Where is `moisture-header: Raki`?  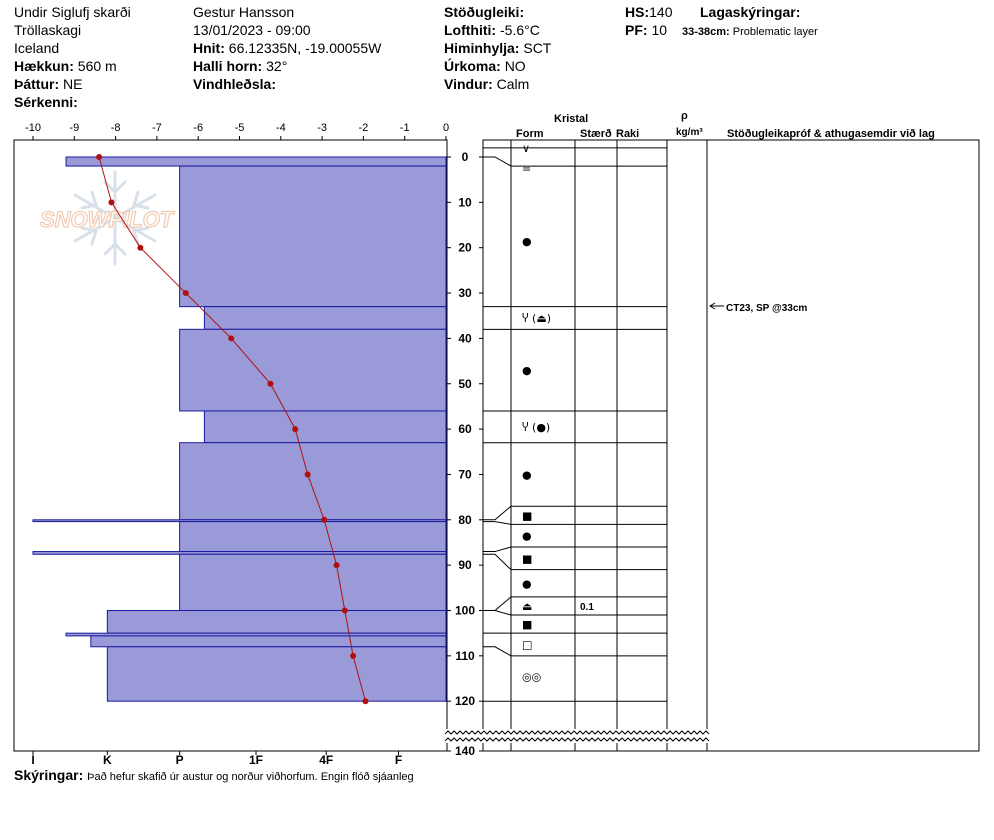
moisture-header: Raki is located at coordinates (628, 134).